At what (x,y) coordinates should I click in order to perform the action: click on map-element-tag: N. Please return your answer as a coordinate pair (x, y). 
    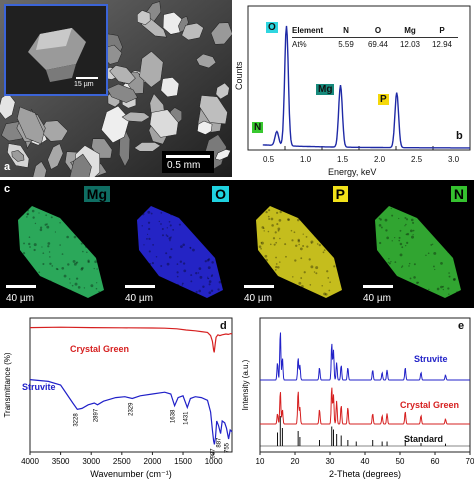
    Looking at the image, I should click on (458, 194).